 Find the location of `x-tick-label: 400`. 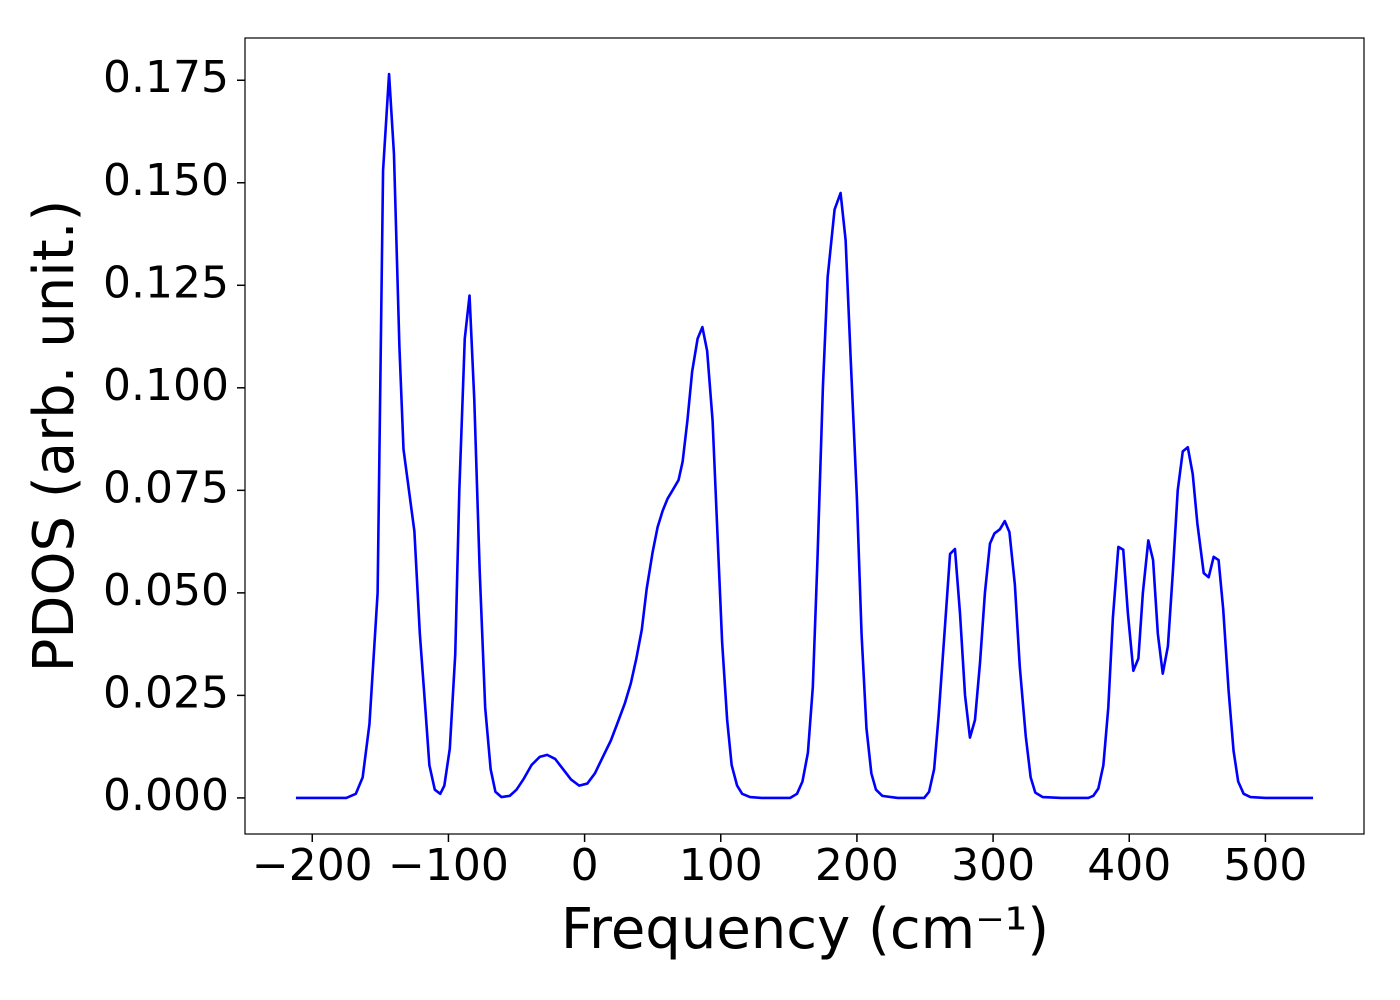

x-tick-label: 400 is located at coordinates (1129, 865).